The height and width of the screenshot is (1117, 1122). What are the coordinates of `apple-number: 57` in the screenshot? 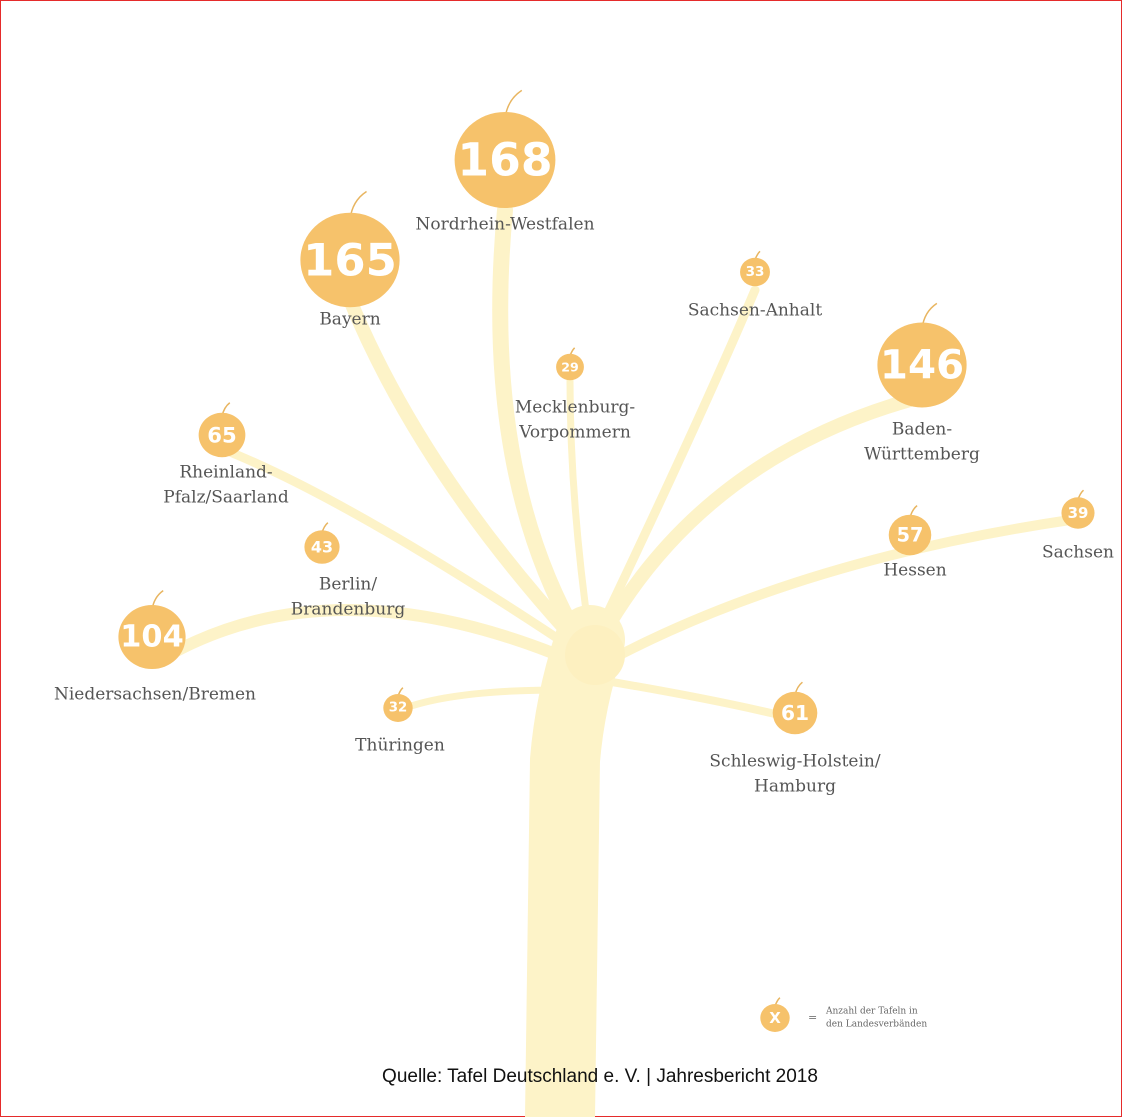 It's located at (910, 535).